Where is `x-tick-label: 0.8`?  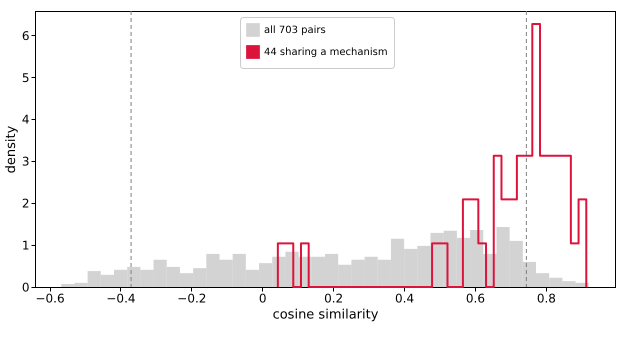 x-tick-label: 0.8 is located at coordinates (546, 299).